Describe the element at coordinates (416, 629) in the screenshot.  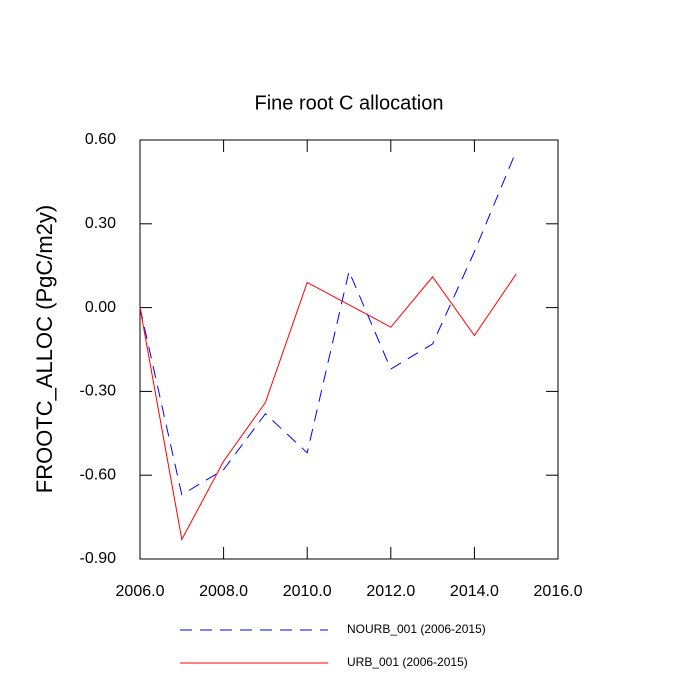
I see `legend-label: NOURB_001 (2006-2015)` at that location.